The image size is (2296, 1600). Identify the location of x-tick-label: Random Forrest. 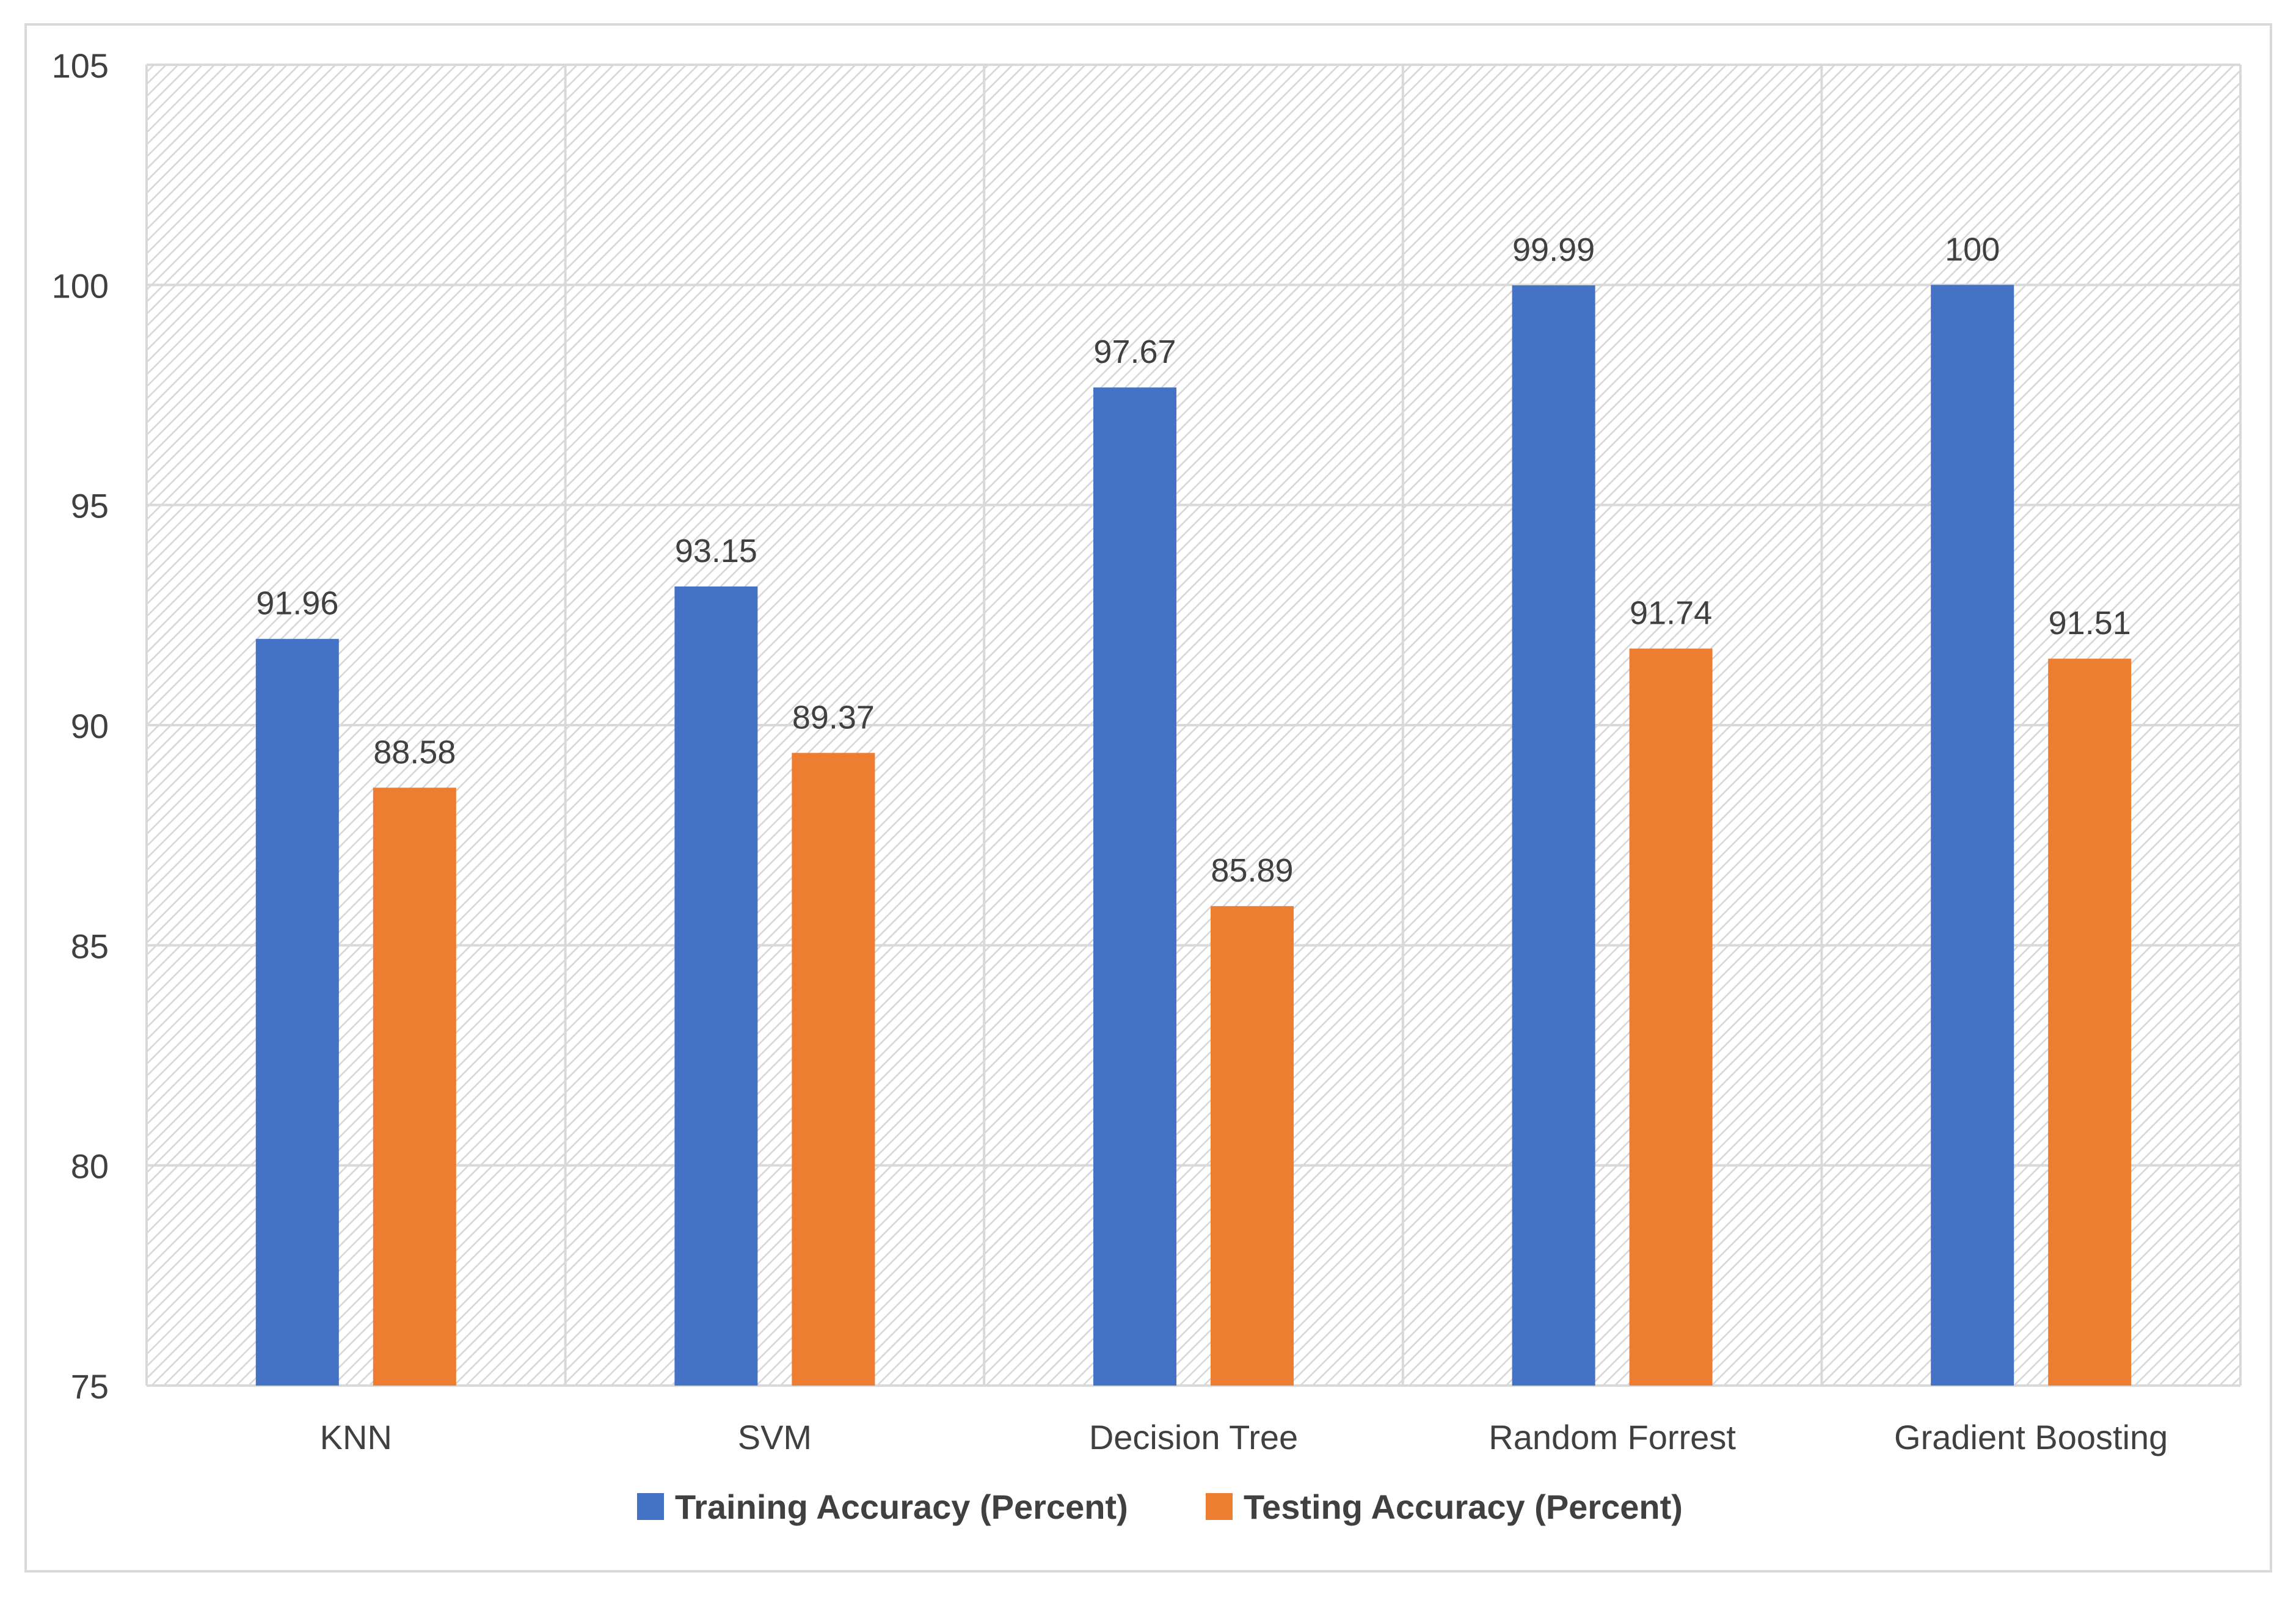
(1612, 1437).